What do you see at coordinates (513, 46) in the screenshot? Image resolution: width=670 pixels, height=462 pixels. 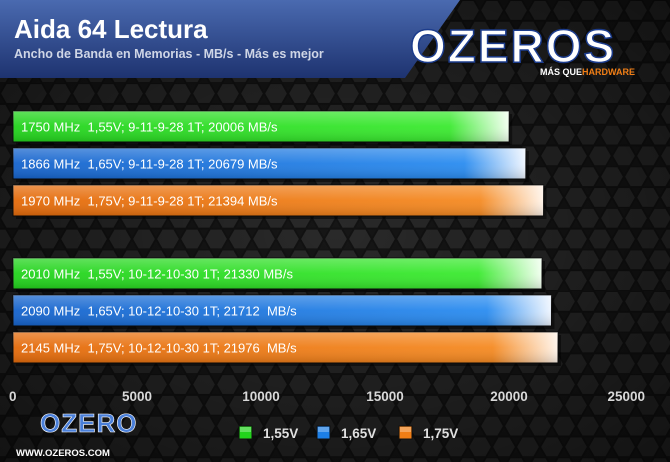 I see `logo-main-text: OZEROS` at bounding box center [513, 46].